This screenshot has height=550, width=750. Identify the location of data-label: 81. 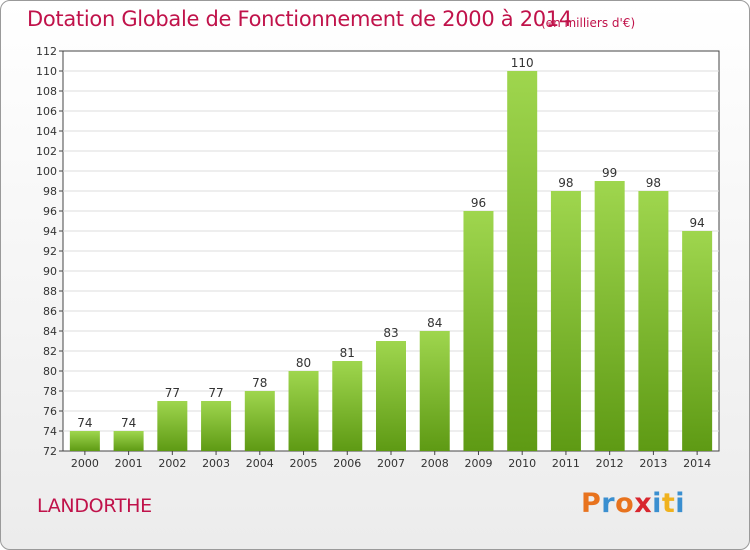
(347, 353).